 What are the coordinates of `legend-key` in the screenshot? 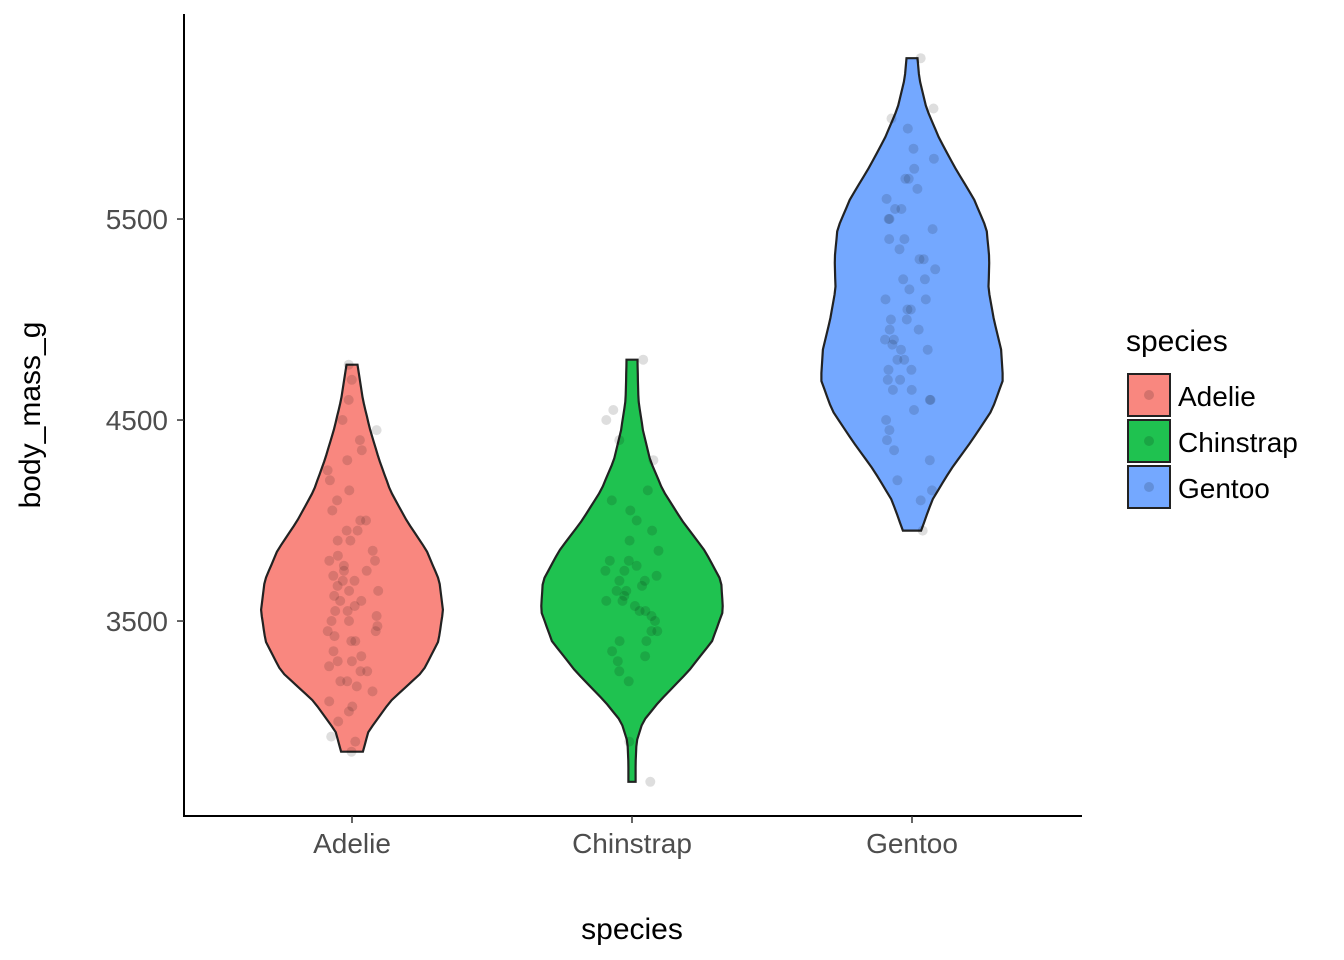 It's located at (1149, 441).